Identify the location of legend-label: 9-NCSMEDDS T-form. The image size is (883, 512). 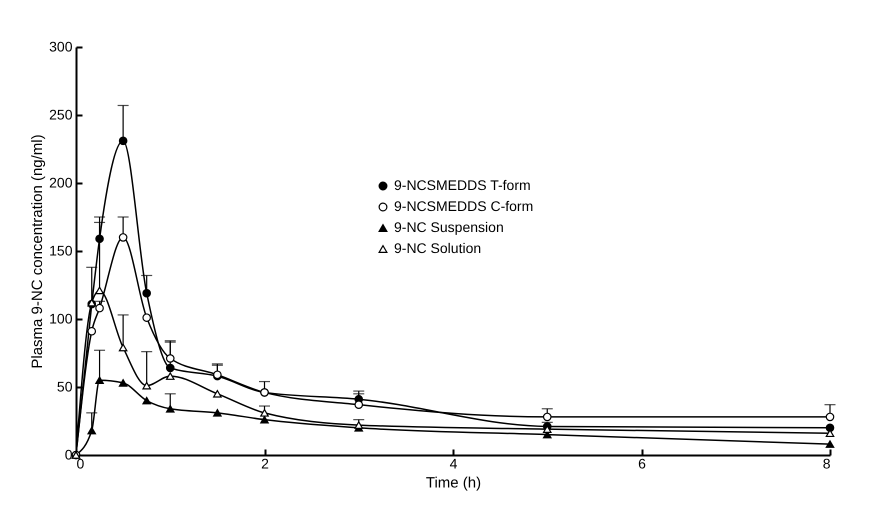
(462, 185).